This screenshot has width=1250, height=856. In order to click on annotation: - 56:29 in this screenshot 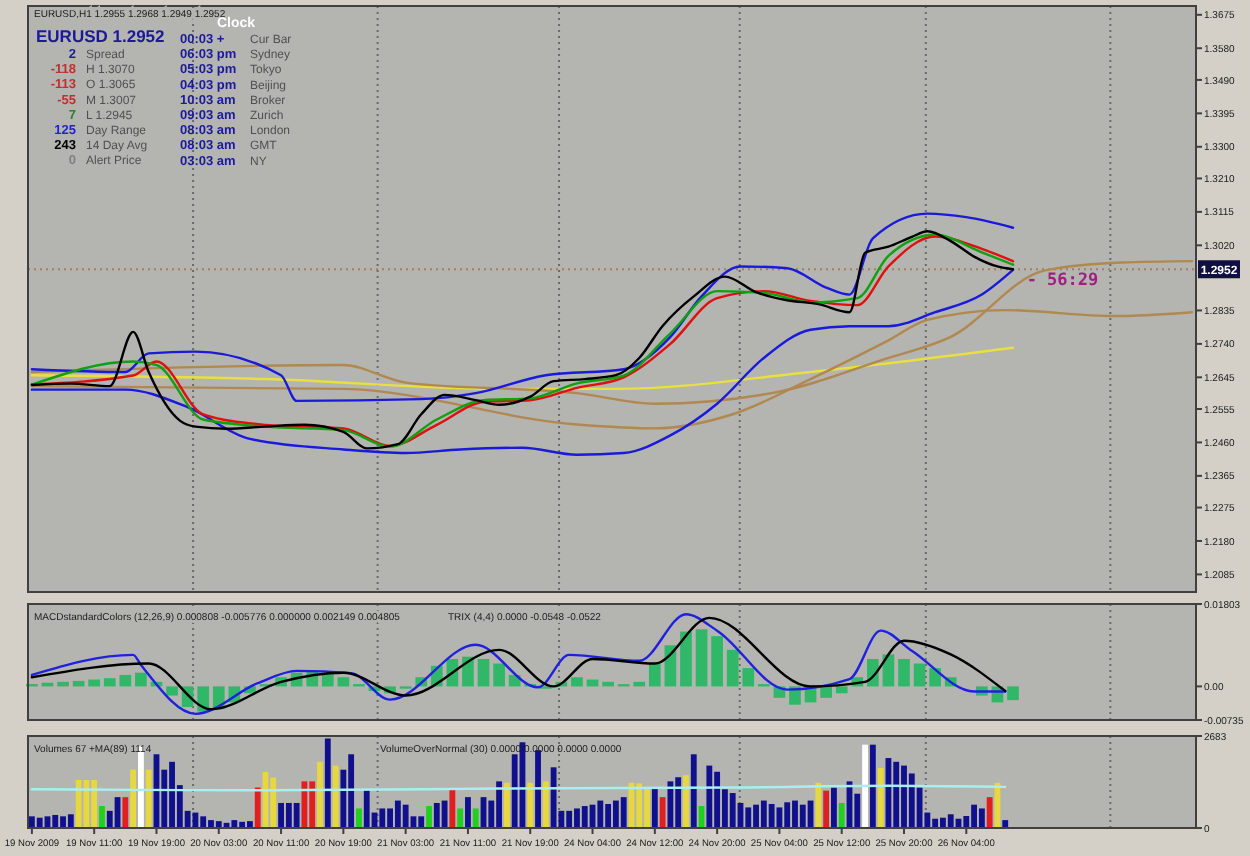, I will do `click(1062, 280)`.